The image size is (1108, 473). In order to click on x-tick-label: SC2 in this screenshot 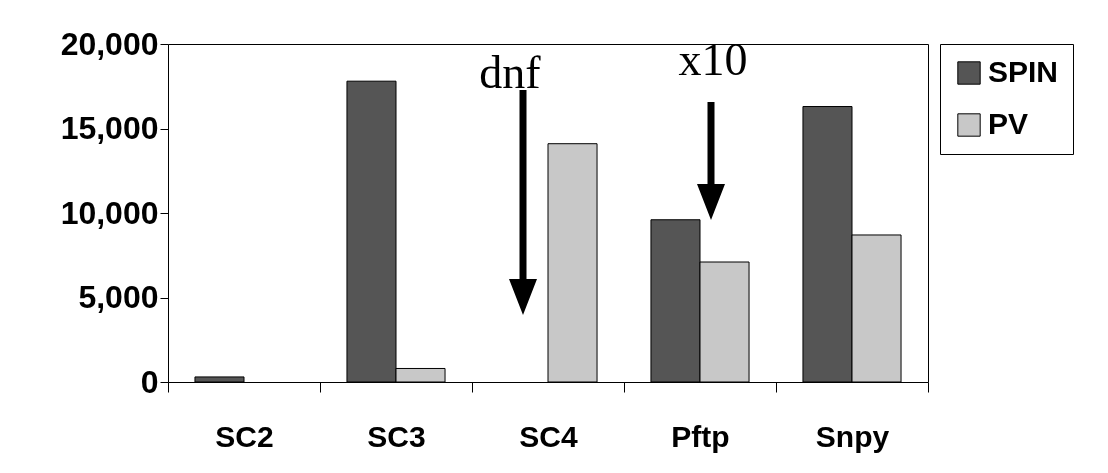, I will do `click(244, 436)`.